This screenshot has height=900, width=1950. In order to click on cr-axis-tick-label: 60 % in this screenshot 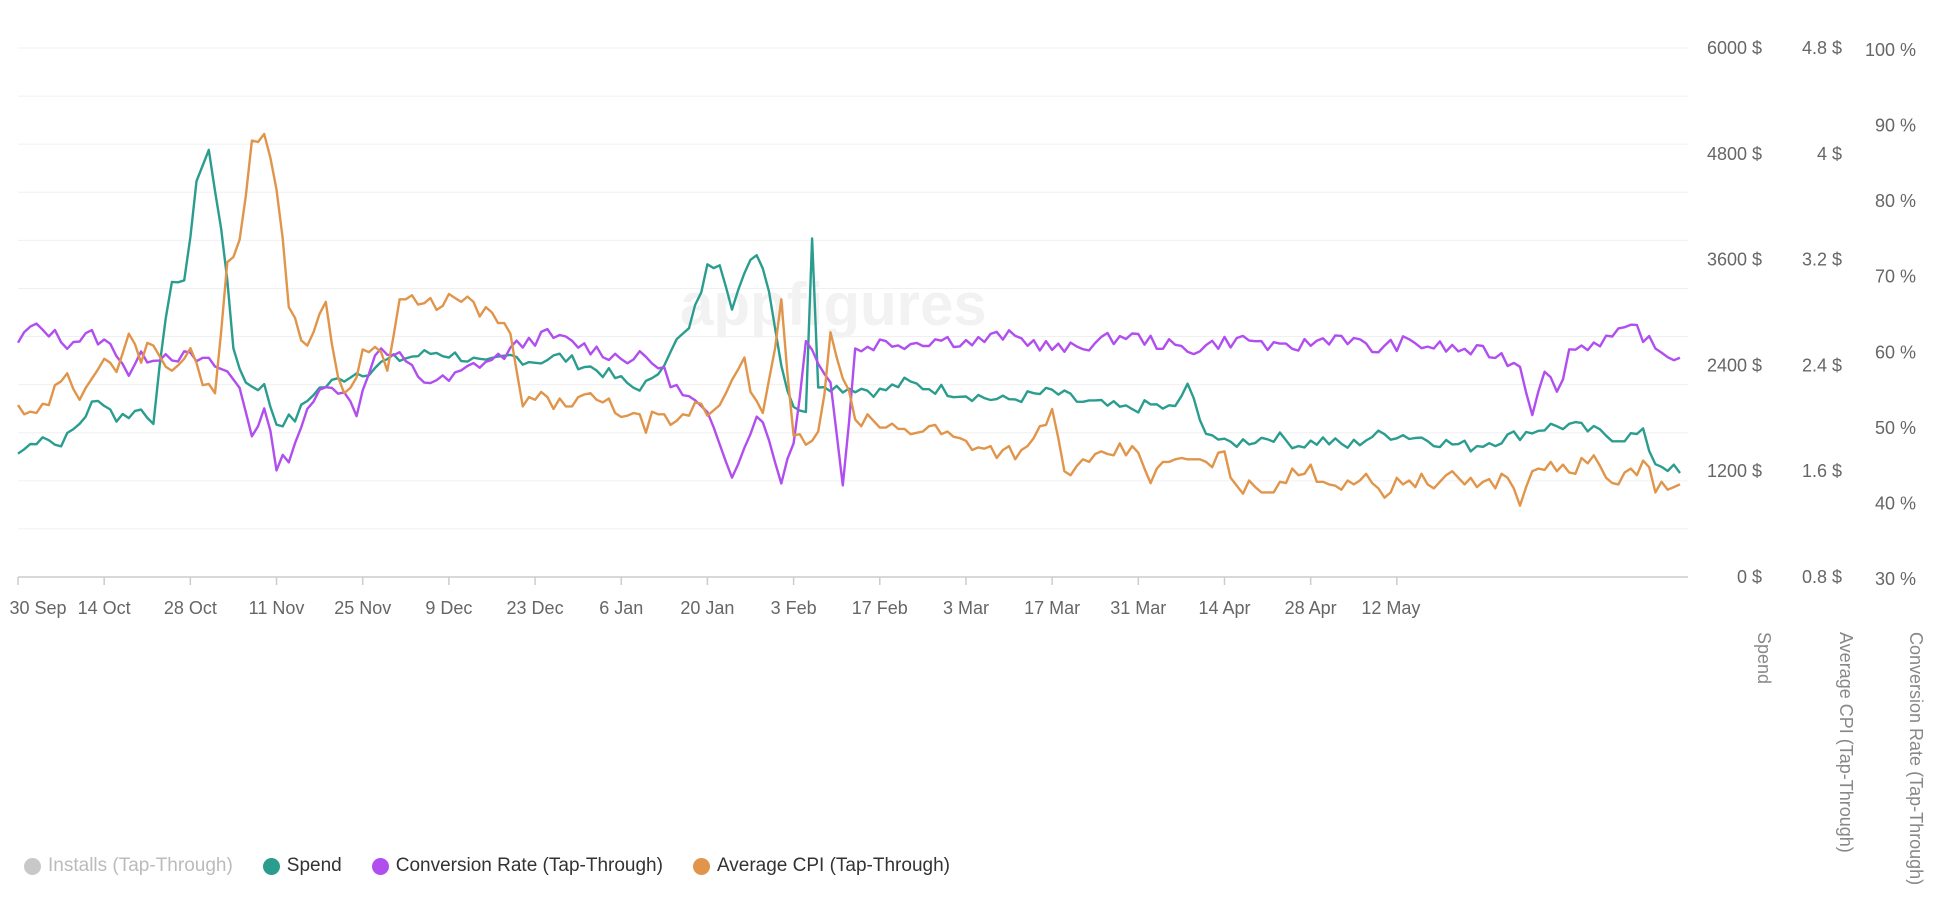, I will do `click(1895, 352)`.